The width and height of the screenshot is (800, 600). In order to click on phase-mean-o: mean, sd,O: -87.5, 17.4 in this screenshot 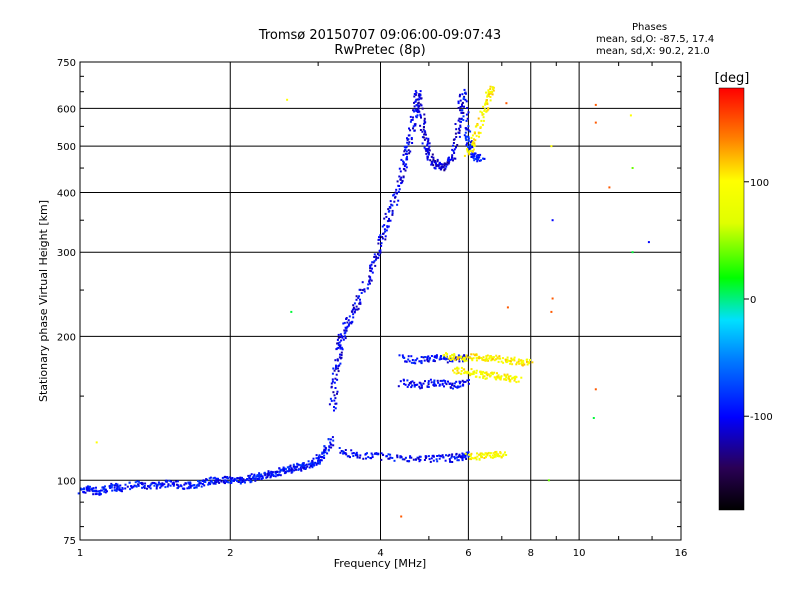, I will do `click(655, 39)`.